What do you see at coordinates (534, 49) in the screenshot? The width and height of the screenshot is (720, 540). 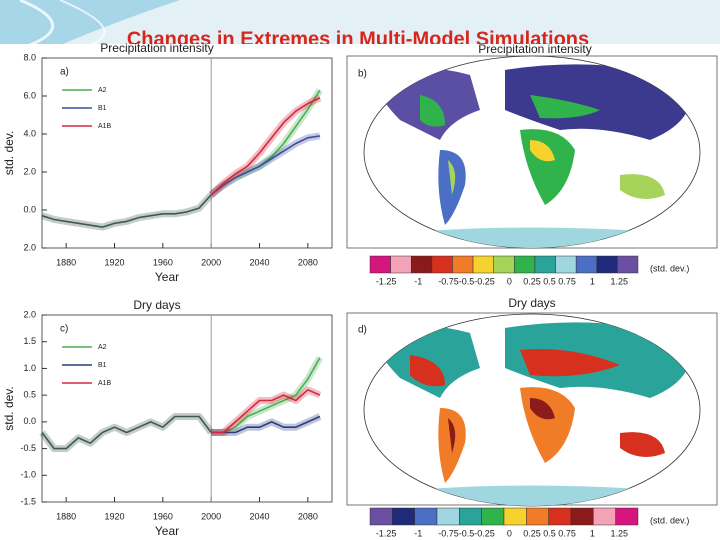 I see `map-title: Precipitation intensity` at bounding box center [534, 49].